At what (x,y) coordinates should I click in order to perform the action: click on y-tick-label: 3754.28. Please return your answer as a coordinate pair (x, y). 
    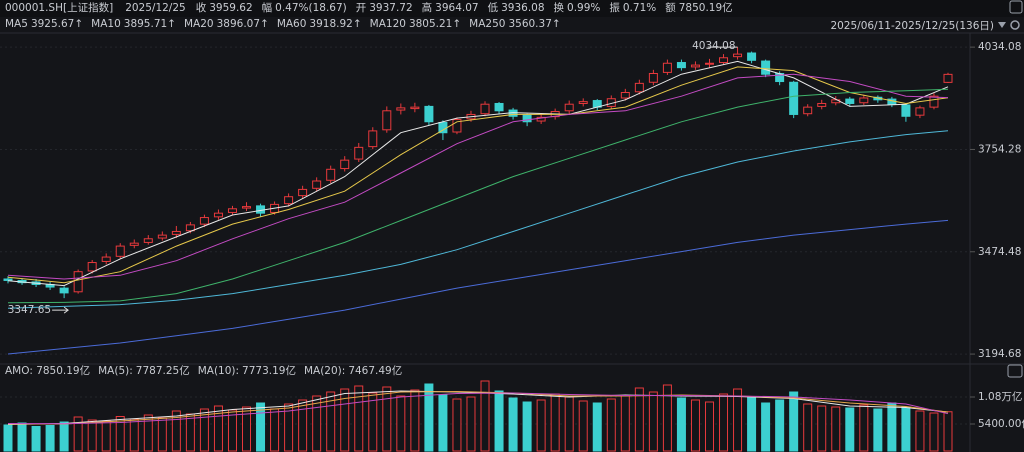
    Looking at the image, I should click on (999, 149).